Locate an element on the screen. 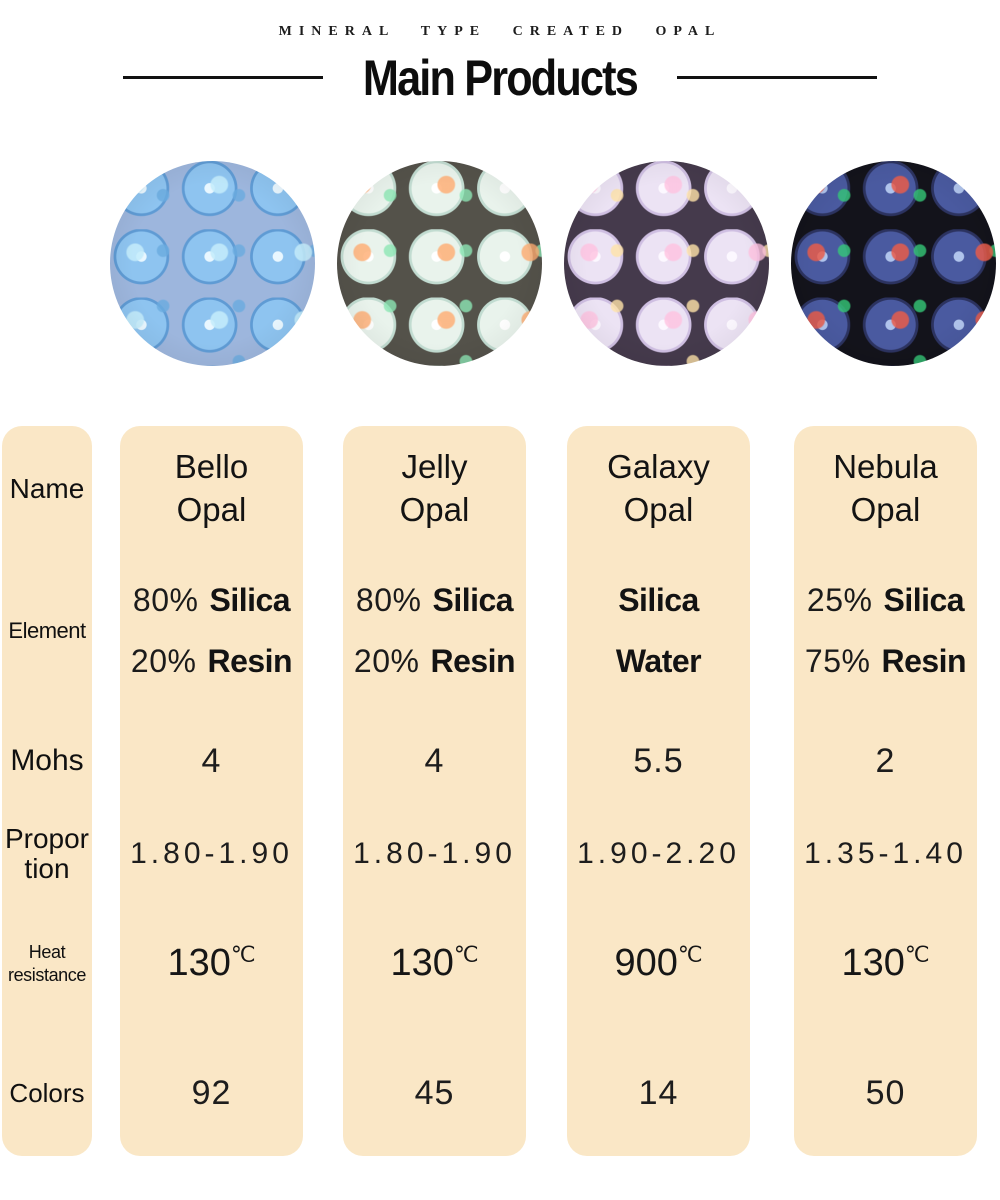  header: MINERAL TYPE CREATED OPAL Main Products is located at coordinates (500, 53).